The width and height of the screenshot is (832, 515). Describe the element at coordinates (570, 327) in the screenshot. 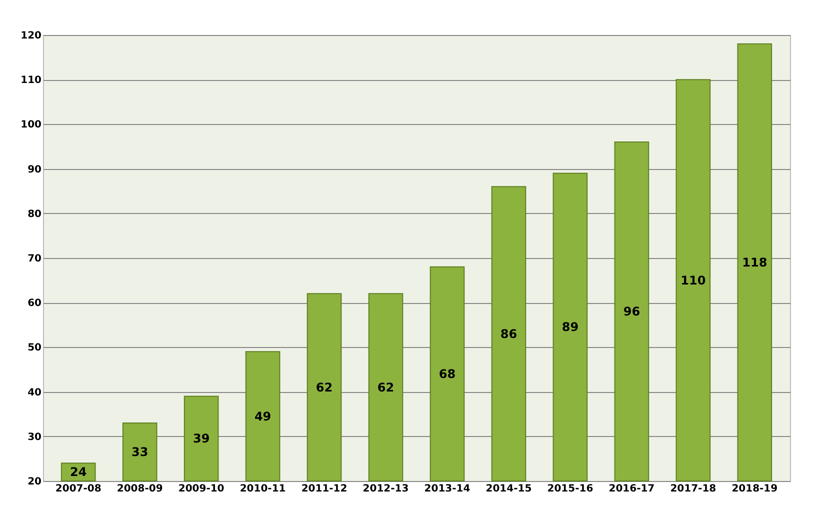

I see `data-label: 89` at that location.